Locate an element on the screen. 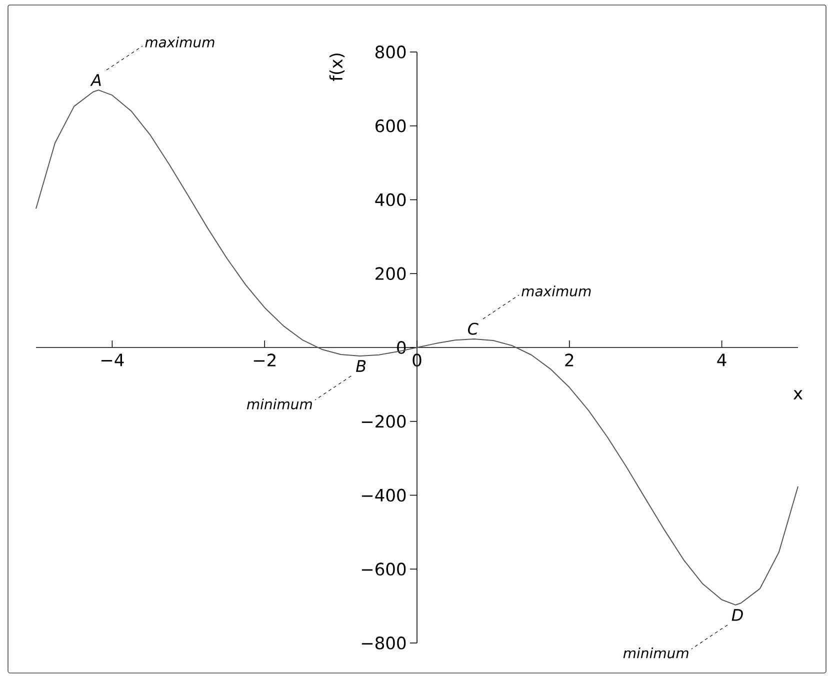 Image resolution: width=831 pixels, height=676 pixels. x-tick-label: 4 is located at coordinates (721, 360).